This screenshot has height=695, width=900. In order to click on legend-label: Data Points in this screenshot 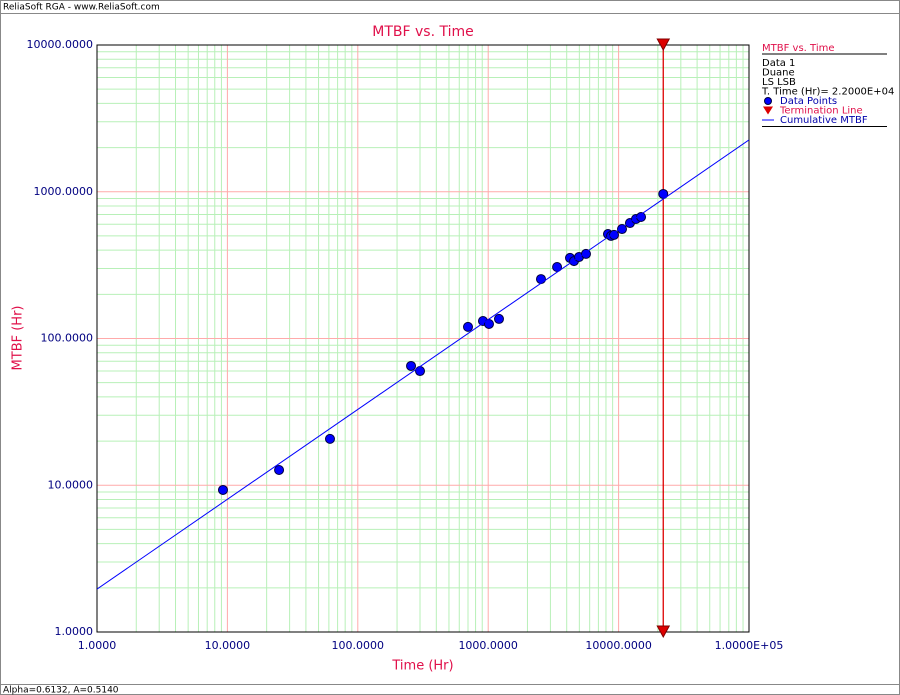, I will do `click(808, 101)`.